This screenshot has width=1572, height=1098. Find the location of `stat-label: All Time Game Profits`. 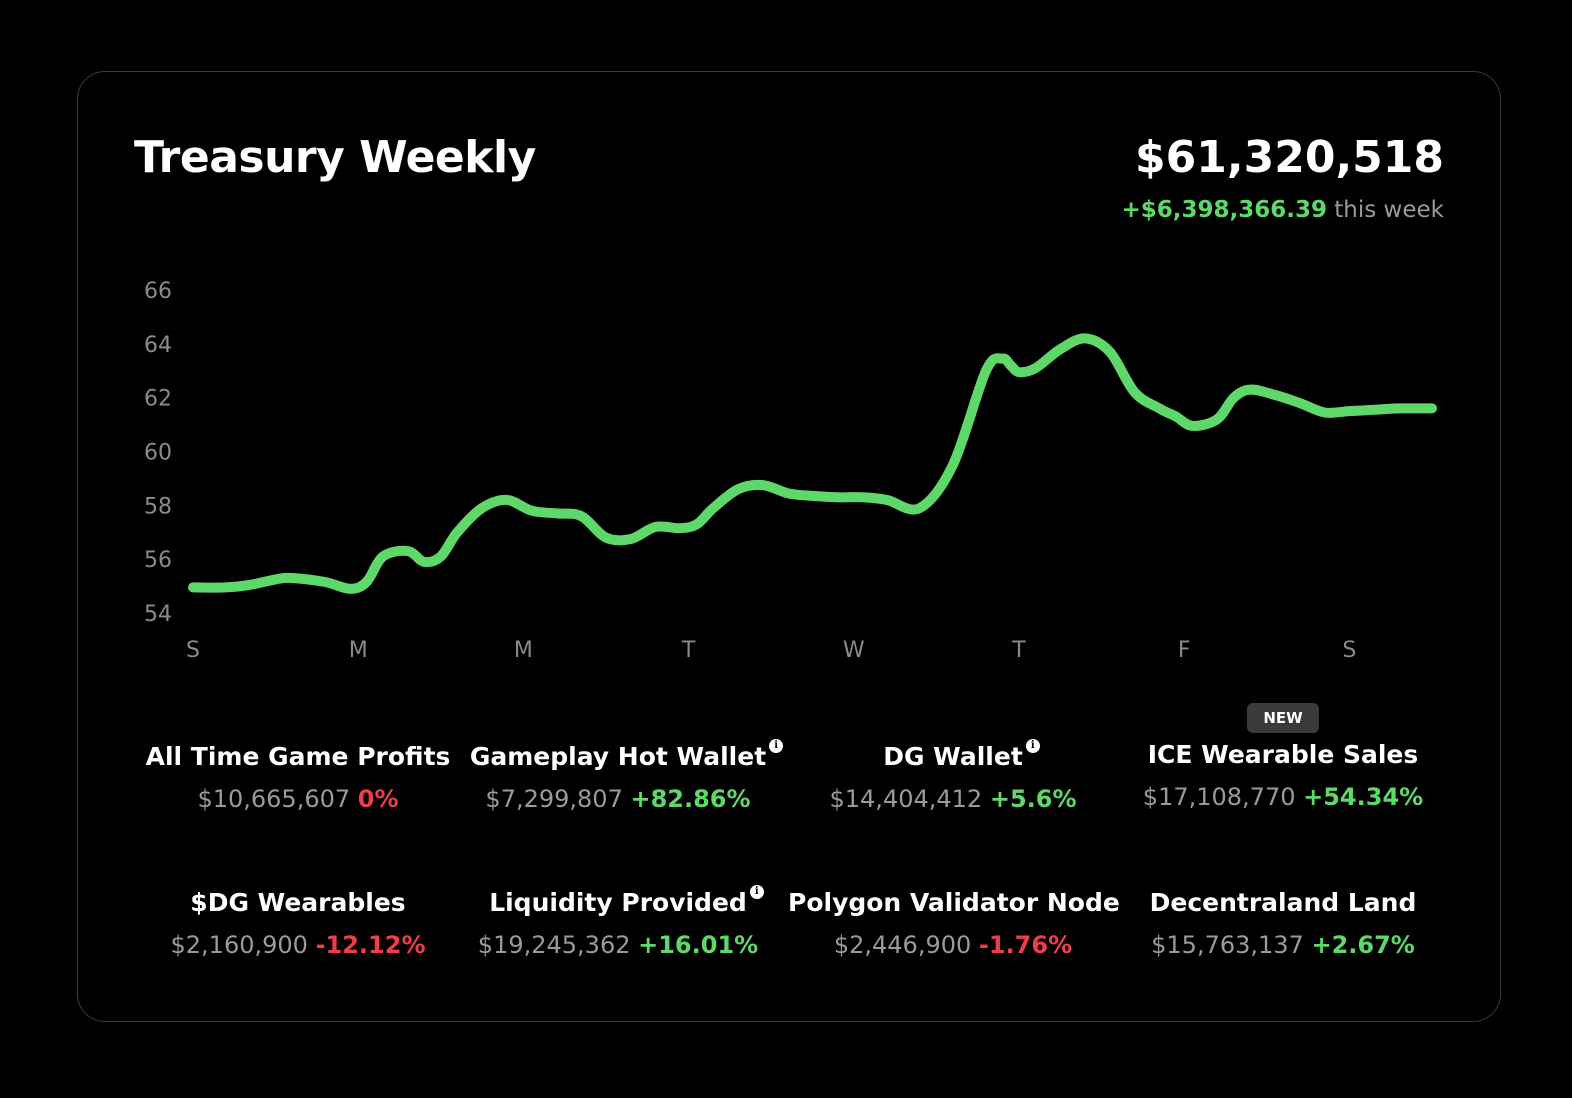

stat-label: All Time Game Profits is located at coordinates (298, 756).